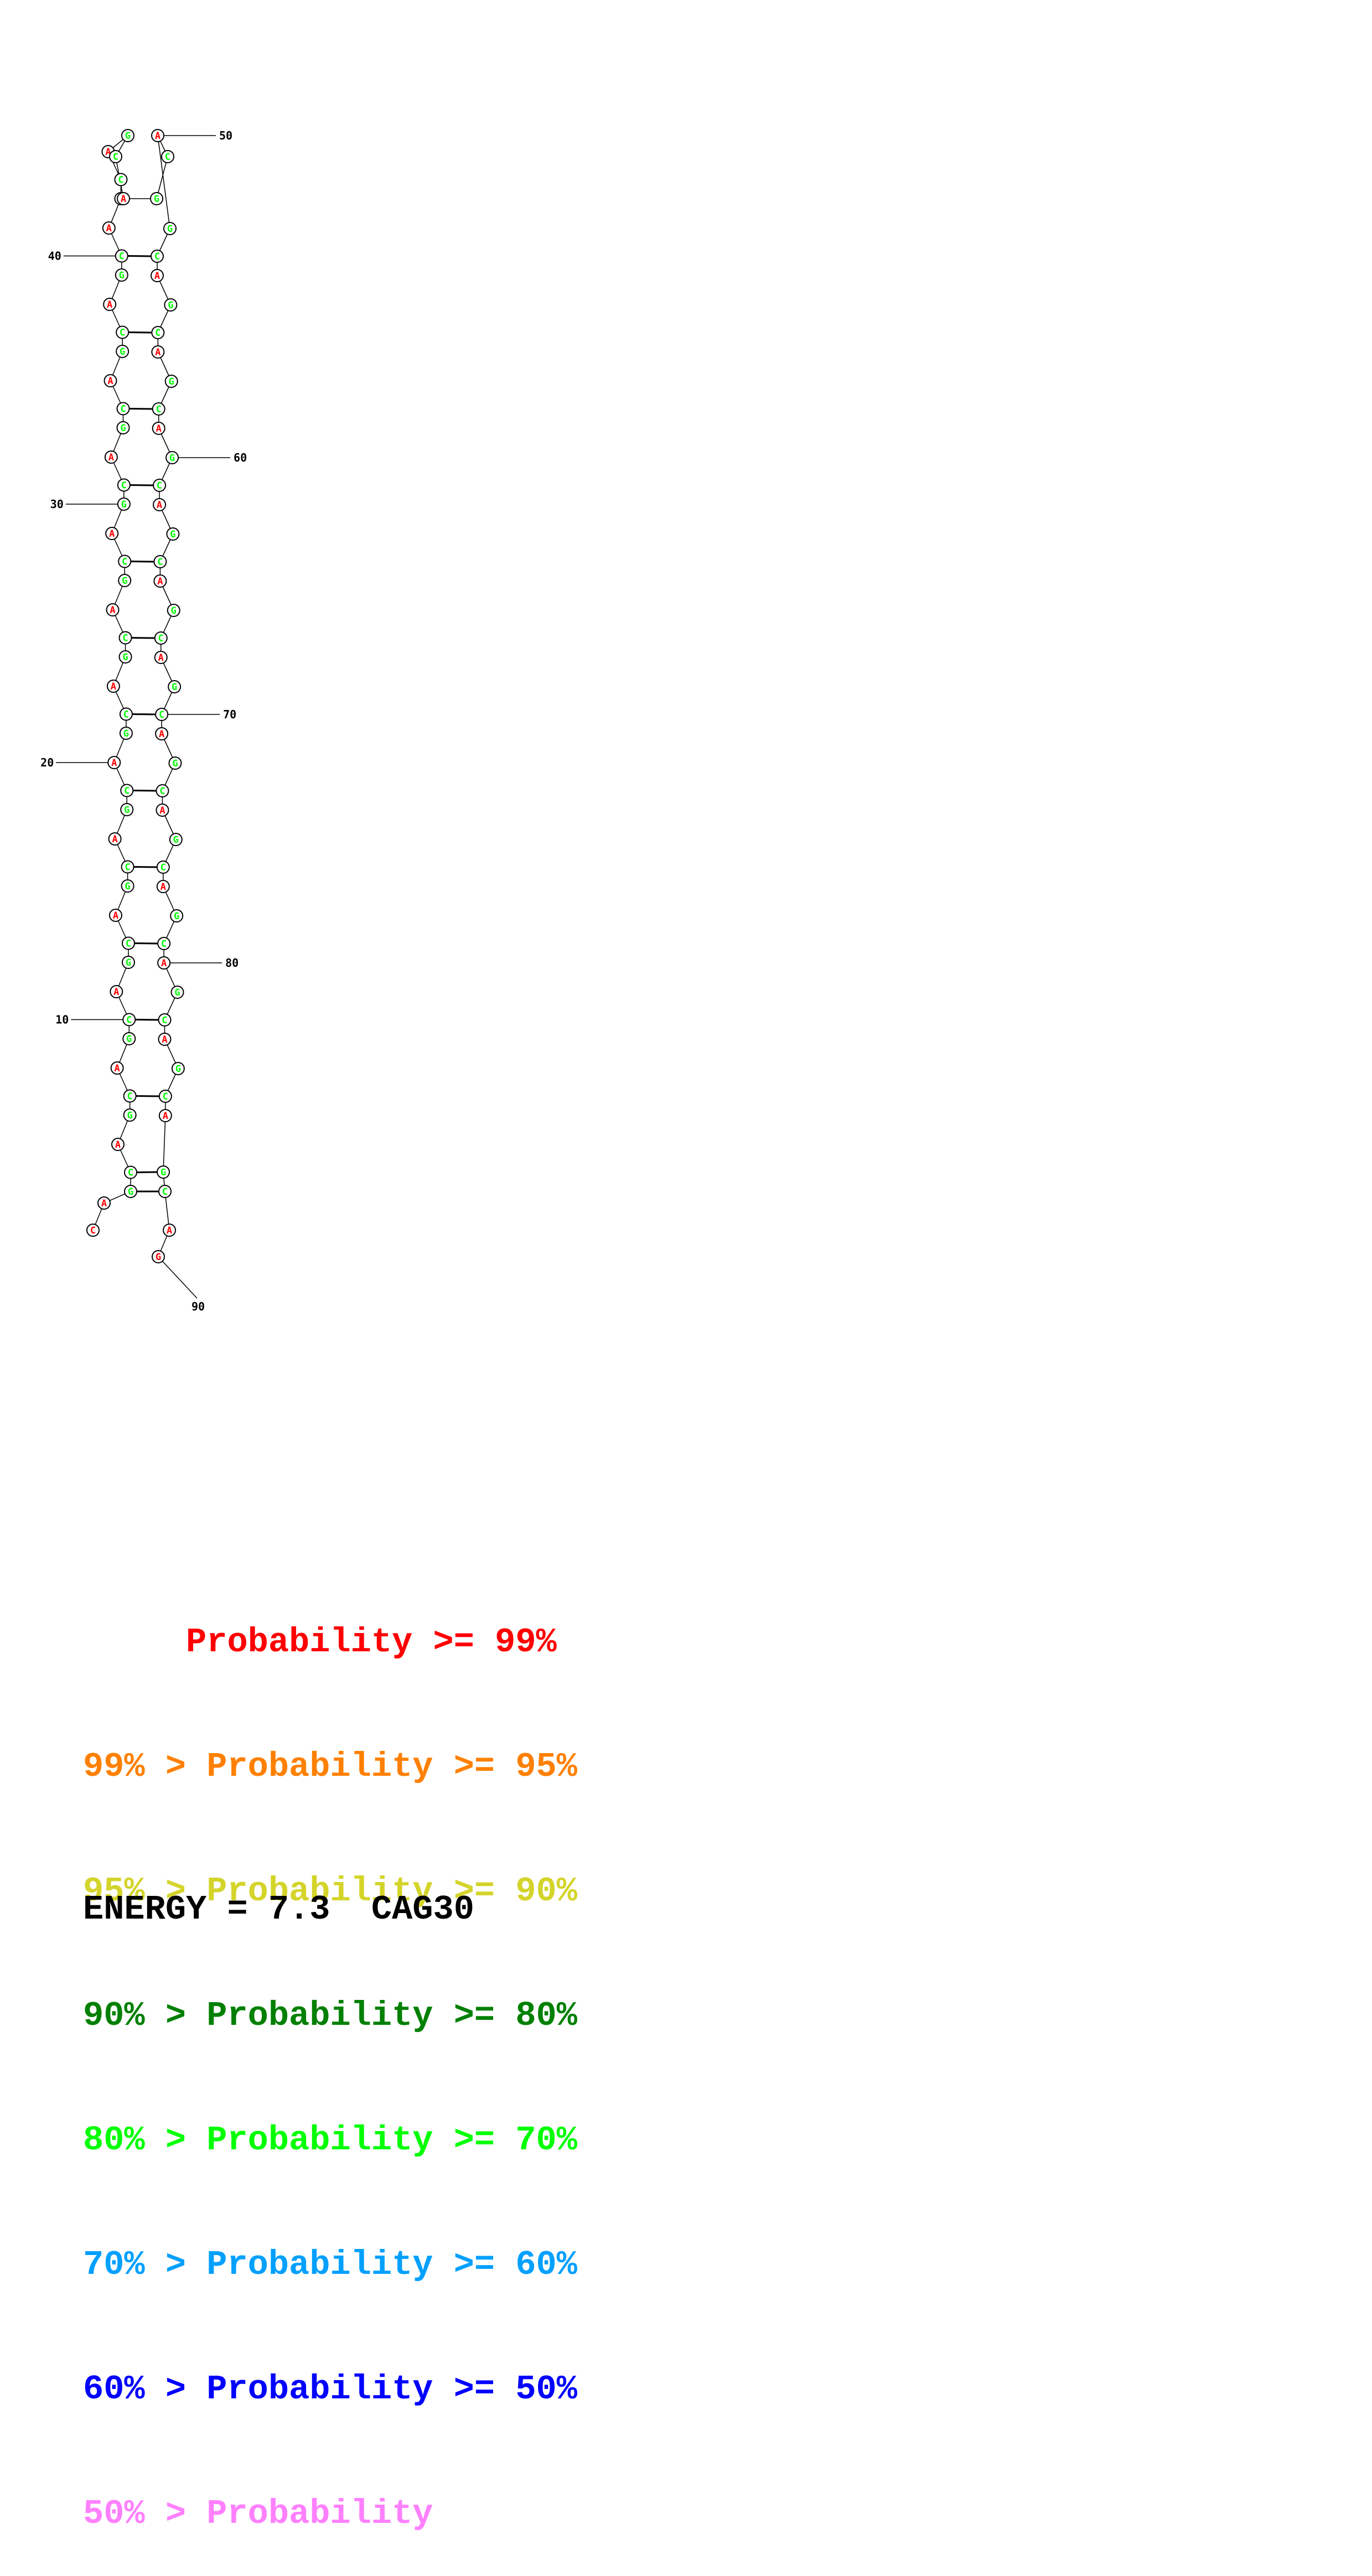  I want to click on nucleotide-14: A, so click(115, 915).